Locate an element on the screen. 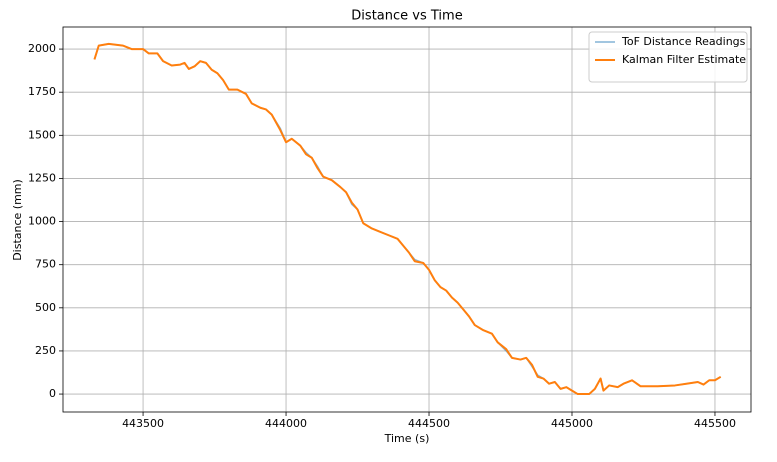 The height and width of the screenshot is (462, 777). y-tick-label: 1500 is located at coordinates (42, 134).